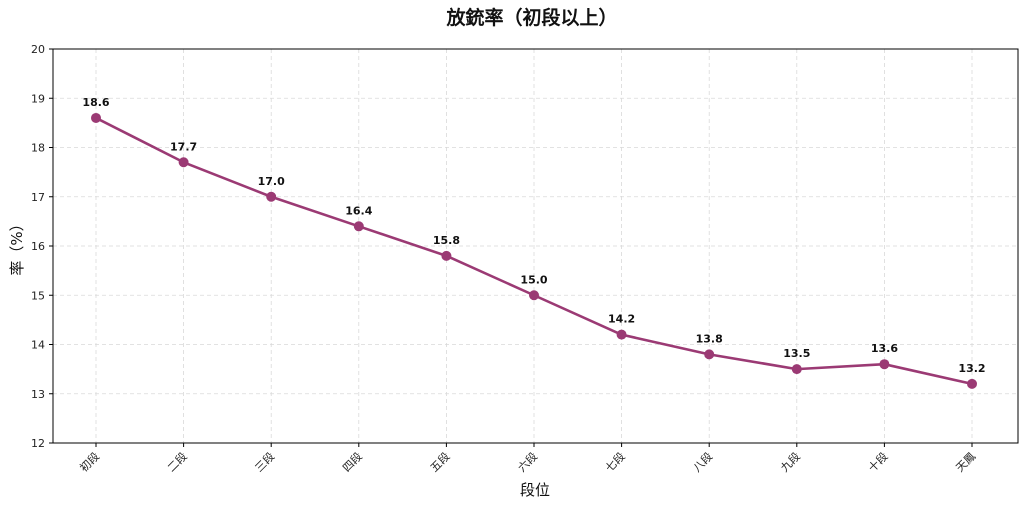 This screenshot has height=508, width=1024. I want to click on y-tick-label: 13, so click(38, 394).